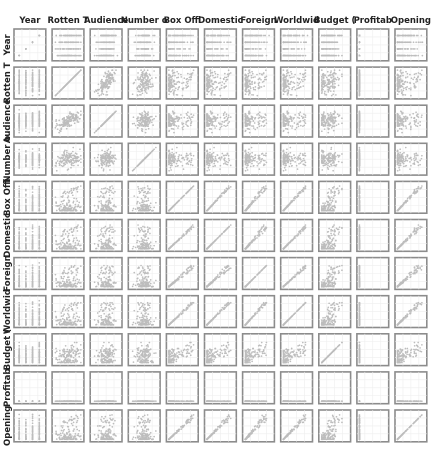 This screenshot has height=458, width=445. What do you see at coordinates (8, 235) in the screenshot?
I see `row-label-dom: Domestic` at bounding box center [8, 235].